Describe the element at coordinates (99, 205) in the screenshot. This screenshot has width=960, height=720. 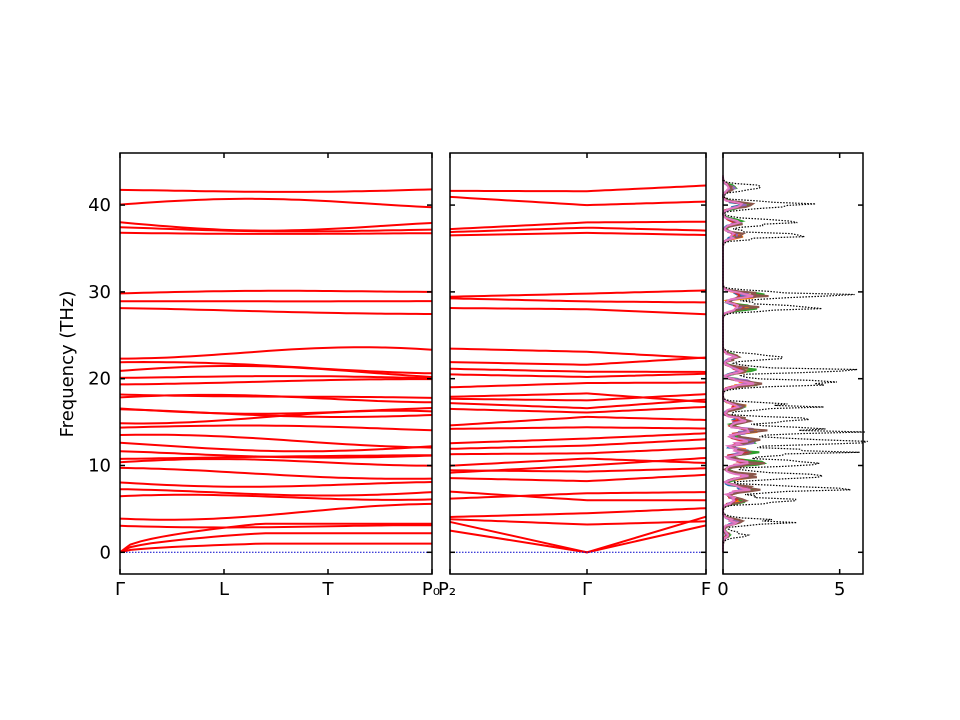
I see `y-tick-label: 40` at that location.